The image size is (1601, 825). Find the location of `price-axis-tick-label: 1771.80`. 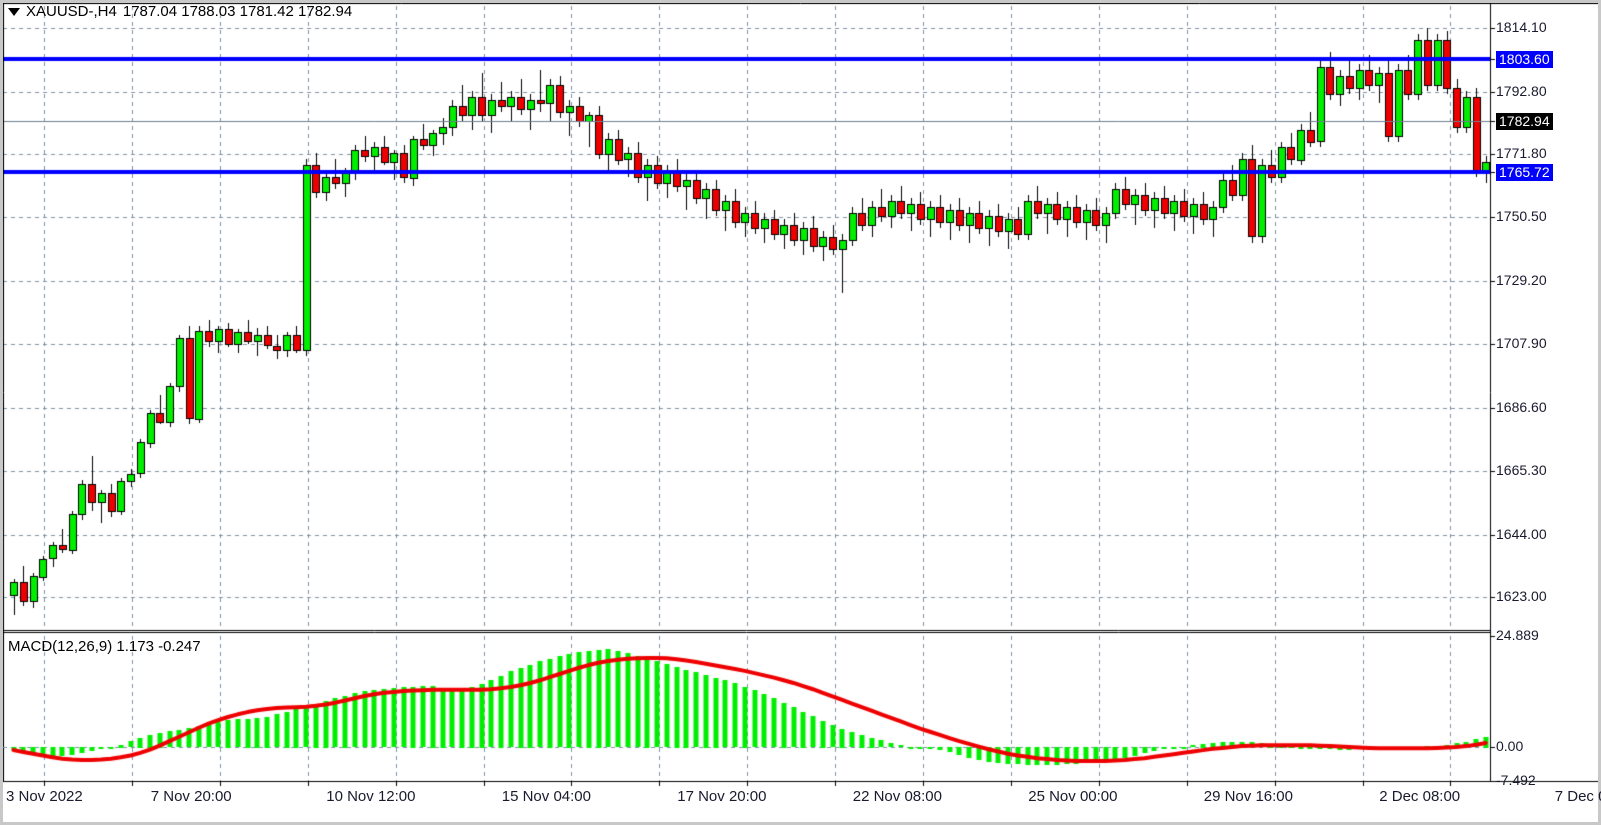

price-axis-tick-label: 1771.80 is located at coordinates (1521, 153).